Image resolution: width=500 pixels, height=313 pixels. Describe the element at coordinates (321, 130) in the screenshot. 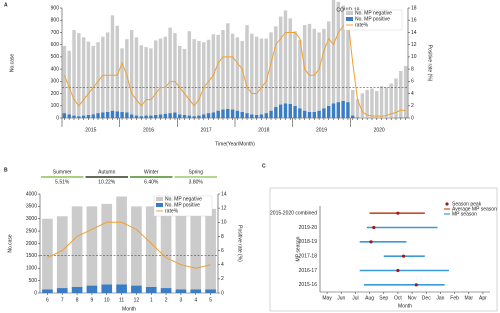

I see `year-label: 2019` at that location.